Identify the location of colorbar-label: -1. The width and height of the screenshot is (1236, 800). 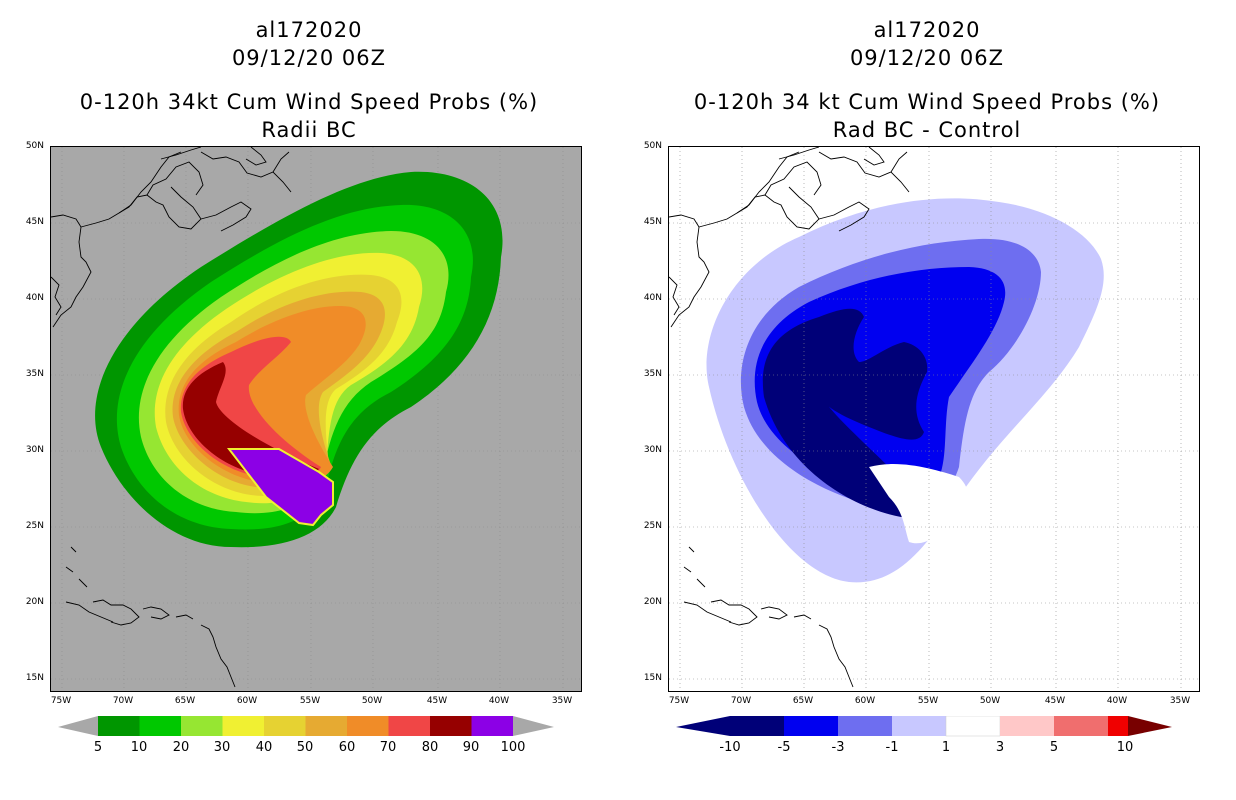
(892, 747).